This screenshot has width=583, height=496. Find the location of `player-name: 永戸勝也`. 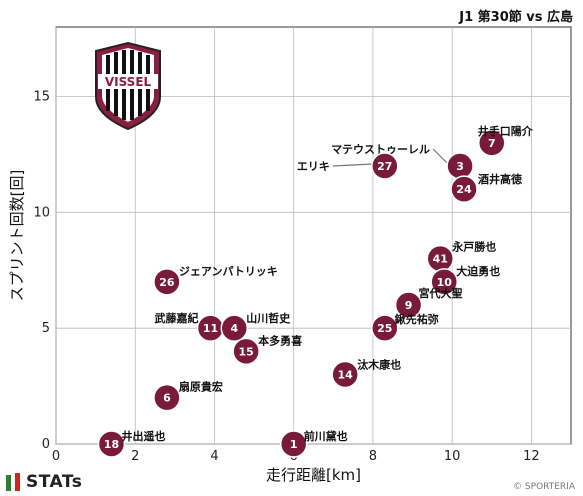

player-name: 永戸勝也 is located at coordinates (473, 247).